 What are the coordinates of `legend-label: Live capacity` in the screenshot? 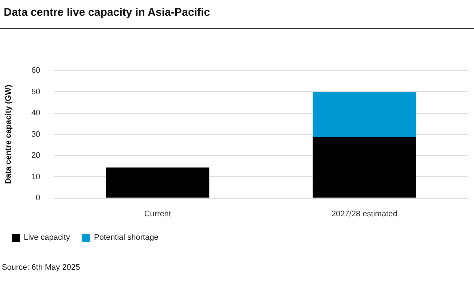 It's located at (47, 237).